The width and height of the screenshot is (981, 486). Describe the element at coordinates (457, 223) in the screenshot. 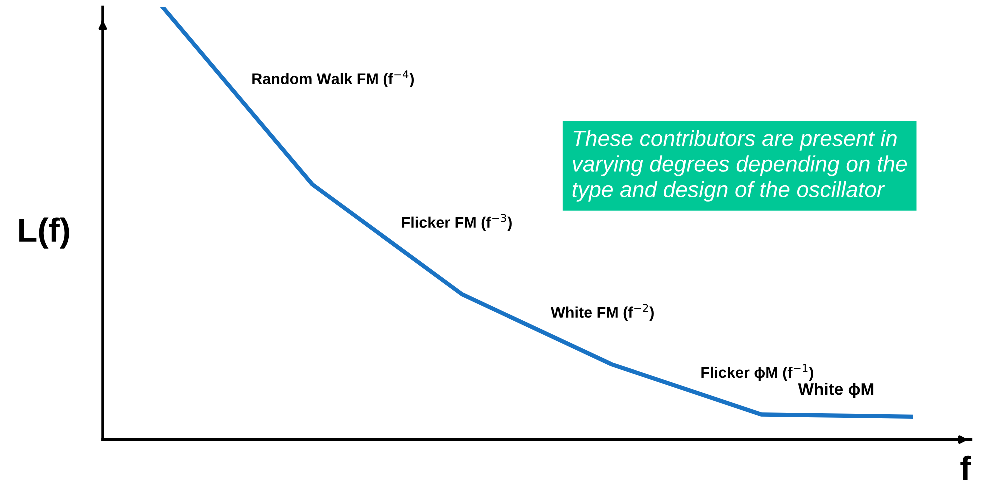

I see `annotation: Flicker FM (f$^{−3}$)` at that location.